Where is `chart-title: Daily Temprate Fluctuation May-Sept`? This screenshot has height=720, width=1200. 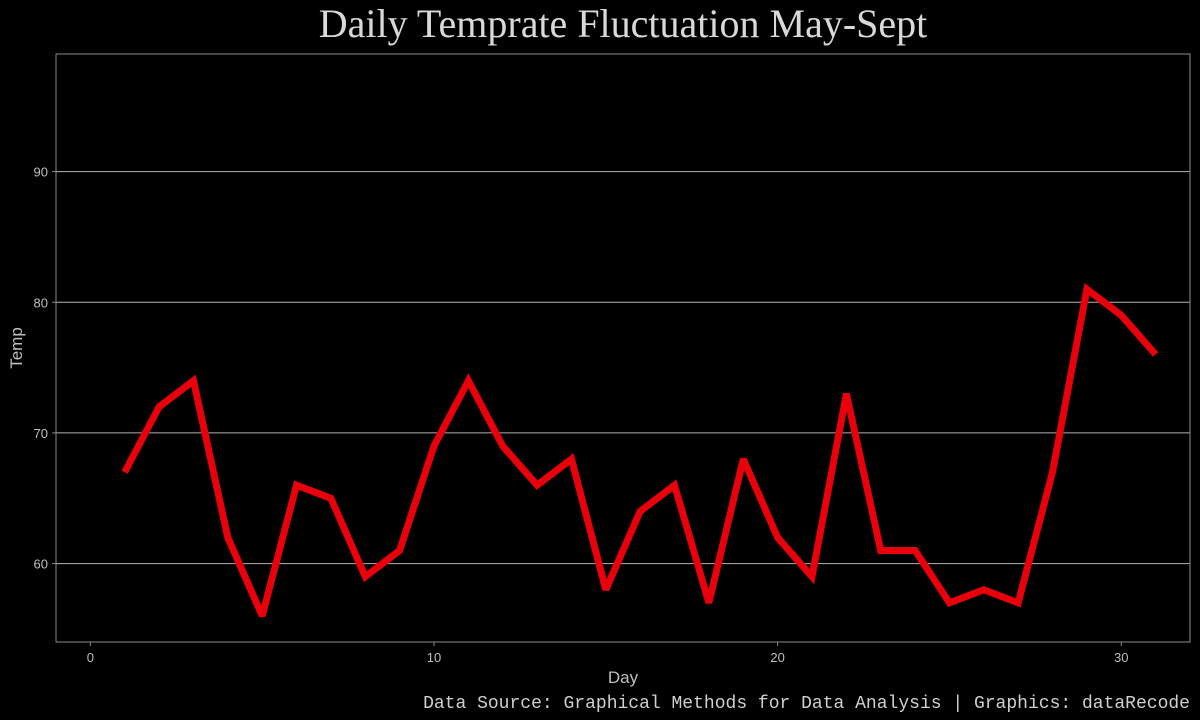 chart-title: Daily Temprate Fluctuation May-Sept is located at coordinates (623, 23).